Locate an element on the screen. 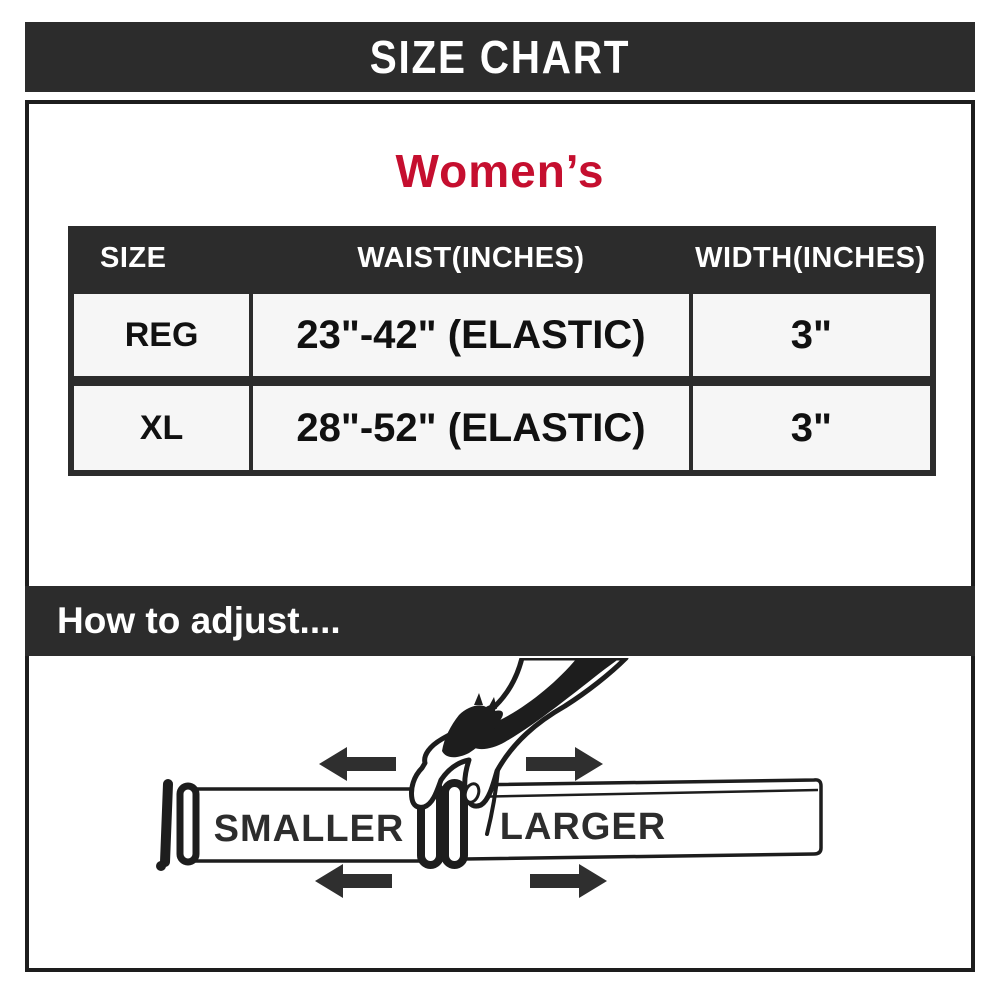 The image size is (1000, 1000). waist-cell: 28"-52" (ELASTIC) is located at coordinates (471, 425).